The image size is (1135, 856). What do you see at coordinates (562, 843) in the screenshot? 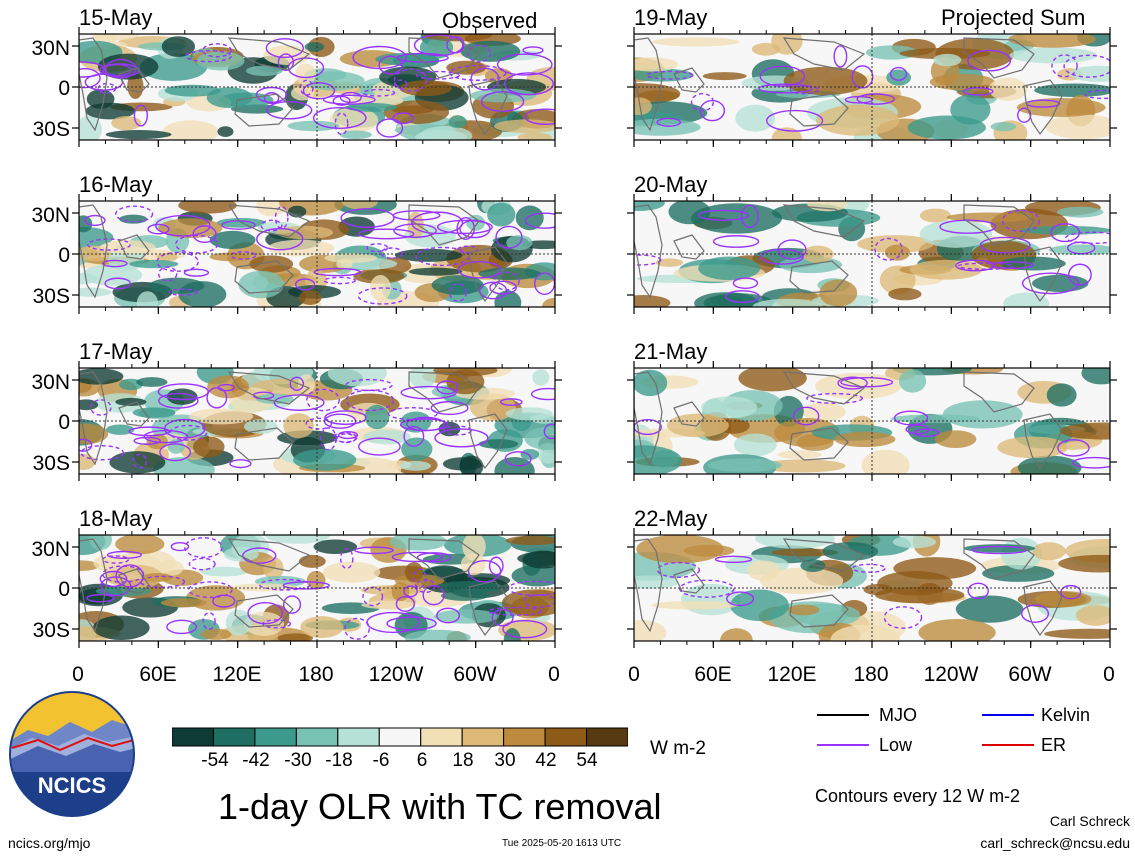
I see `footer-timestamp: Tue 2025-05-20 1613 UTC` at bounding box center [562, 843].